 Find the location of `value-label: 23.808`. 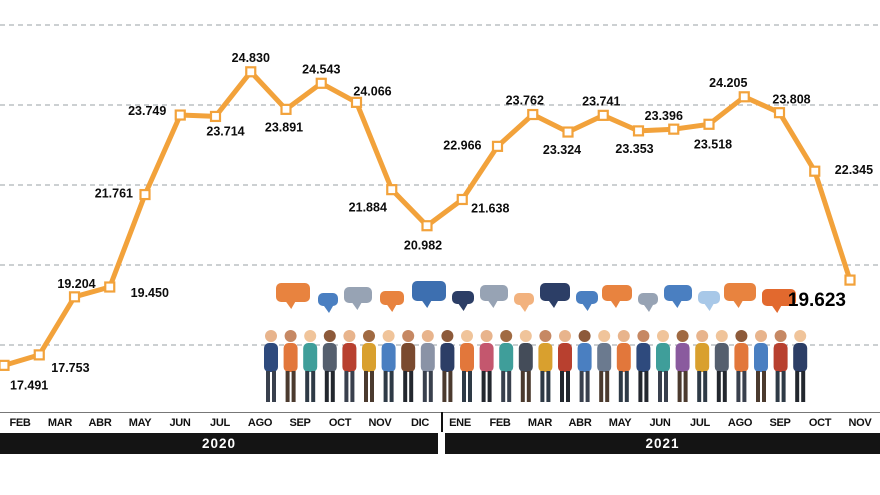

value-label: 23.808 is located at coordinates (791, 100).